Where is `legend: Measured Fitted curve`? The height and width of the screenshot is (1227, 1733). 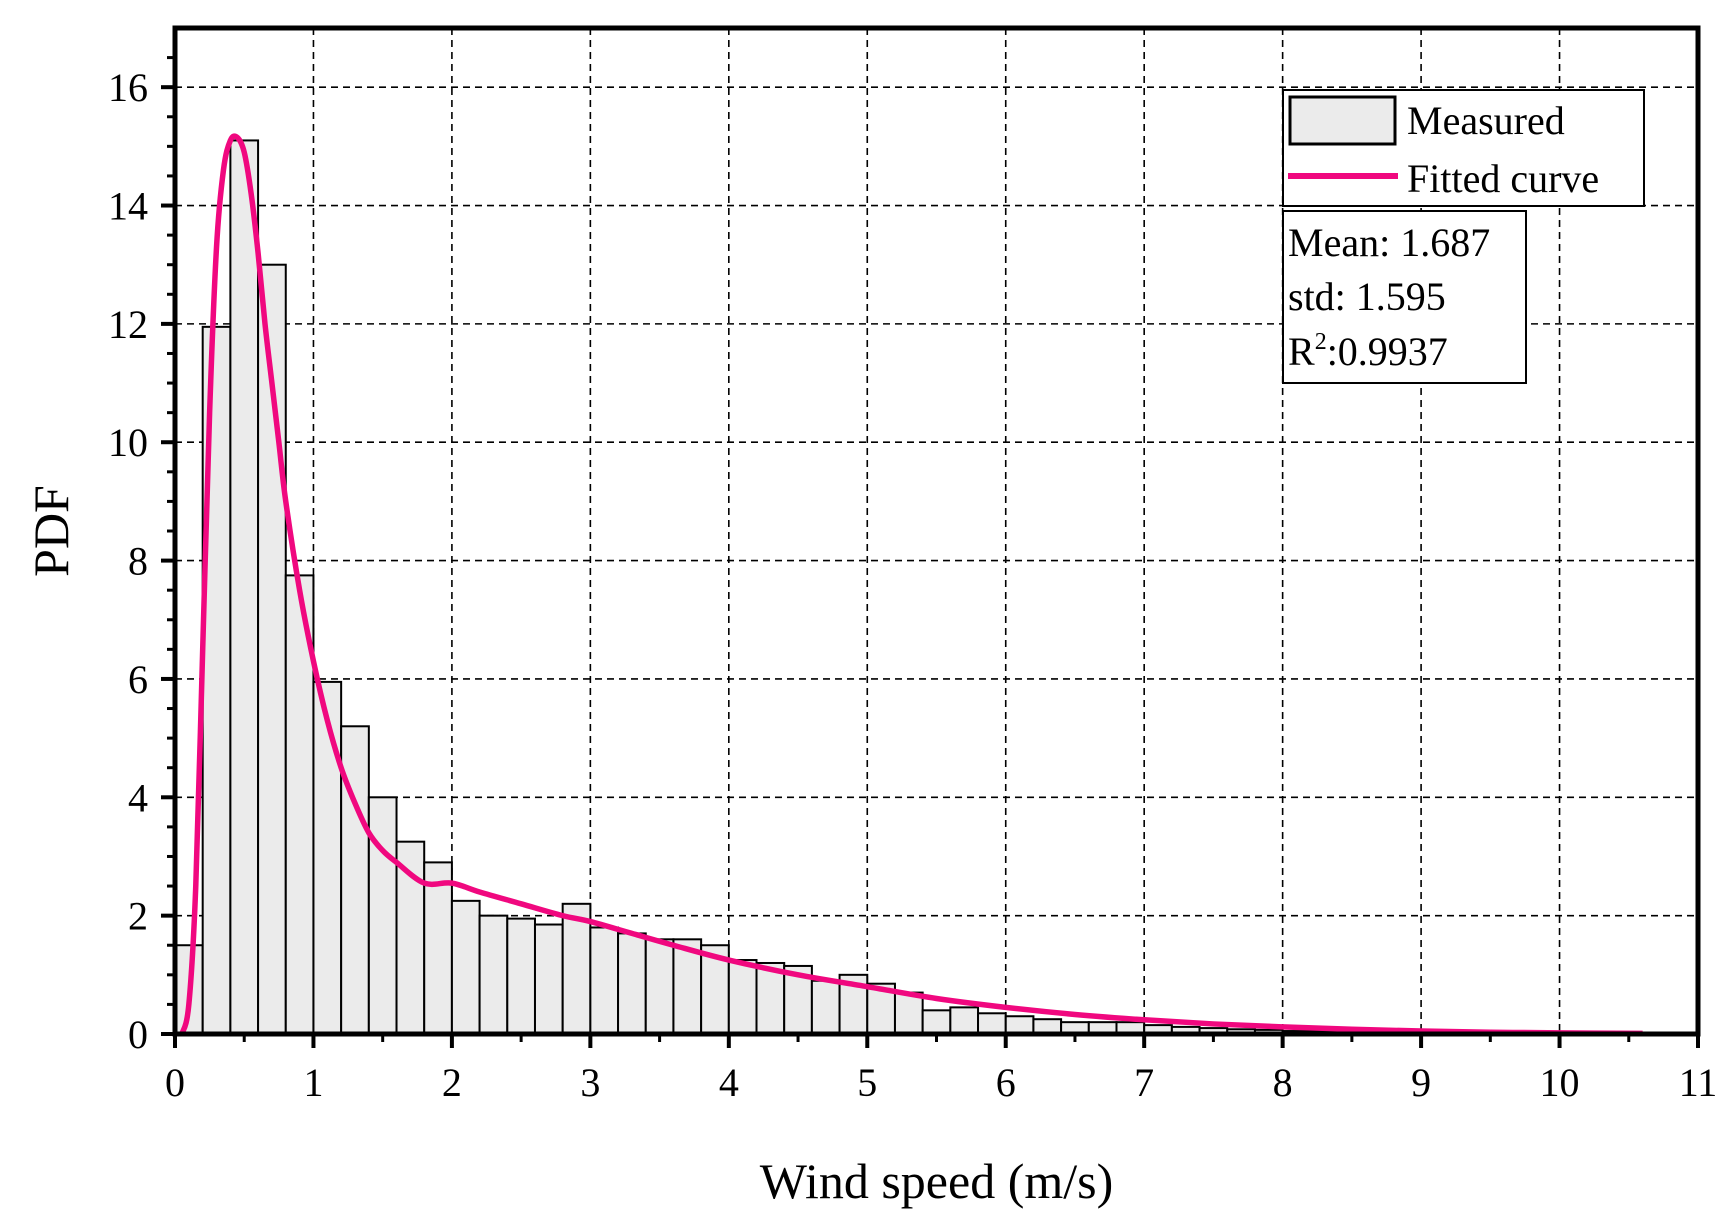
legend: Measured Fitted curve is located at coordinates (1463, 148).